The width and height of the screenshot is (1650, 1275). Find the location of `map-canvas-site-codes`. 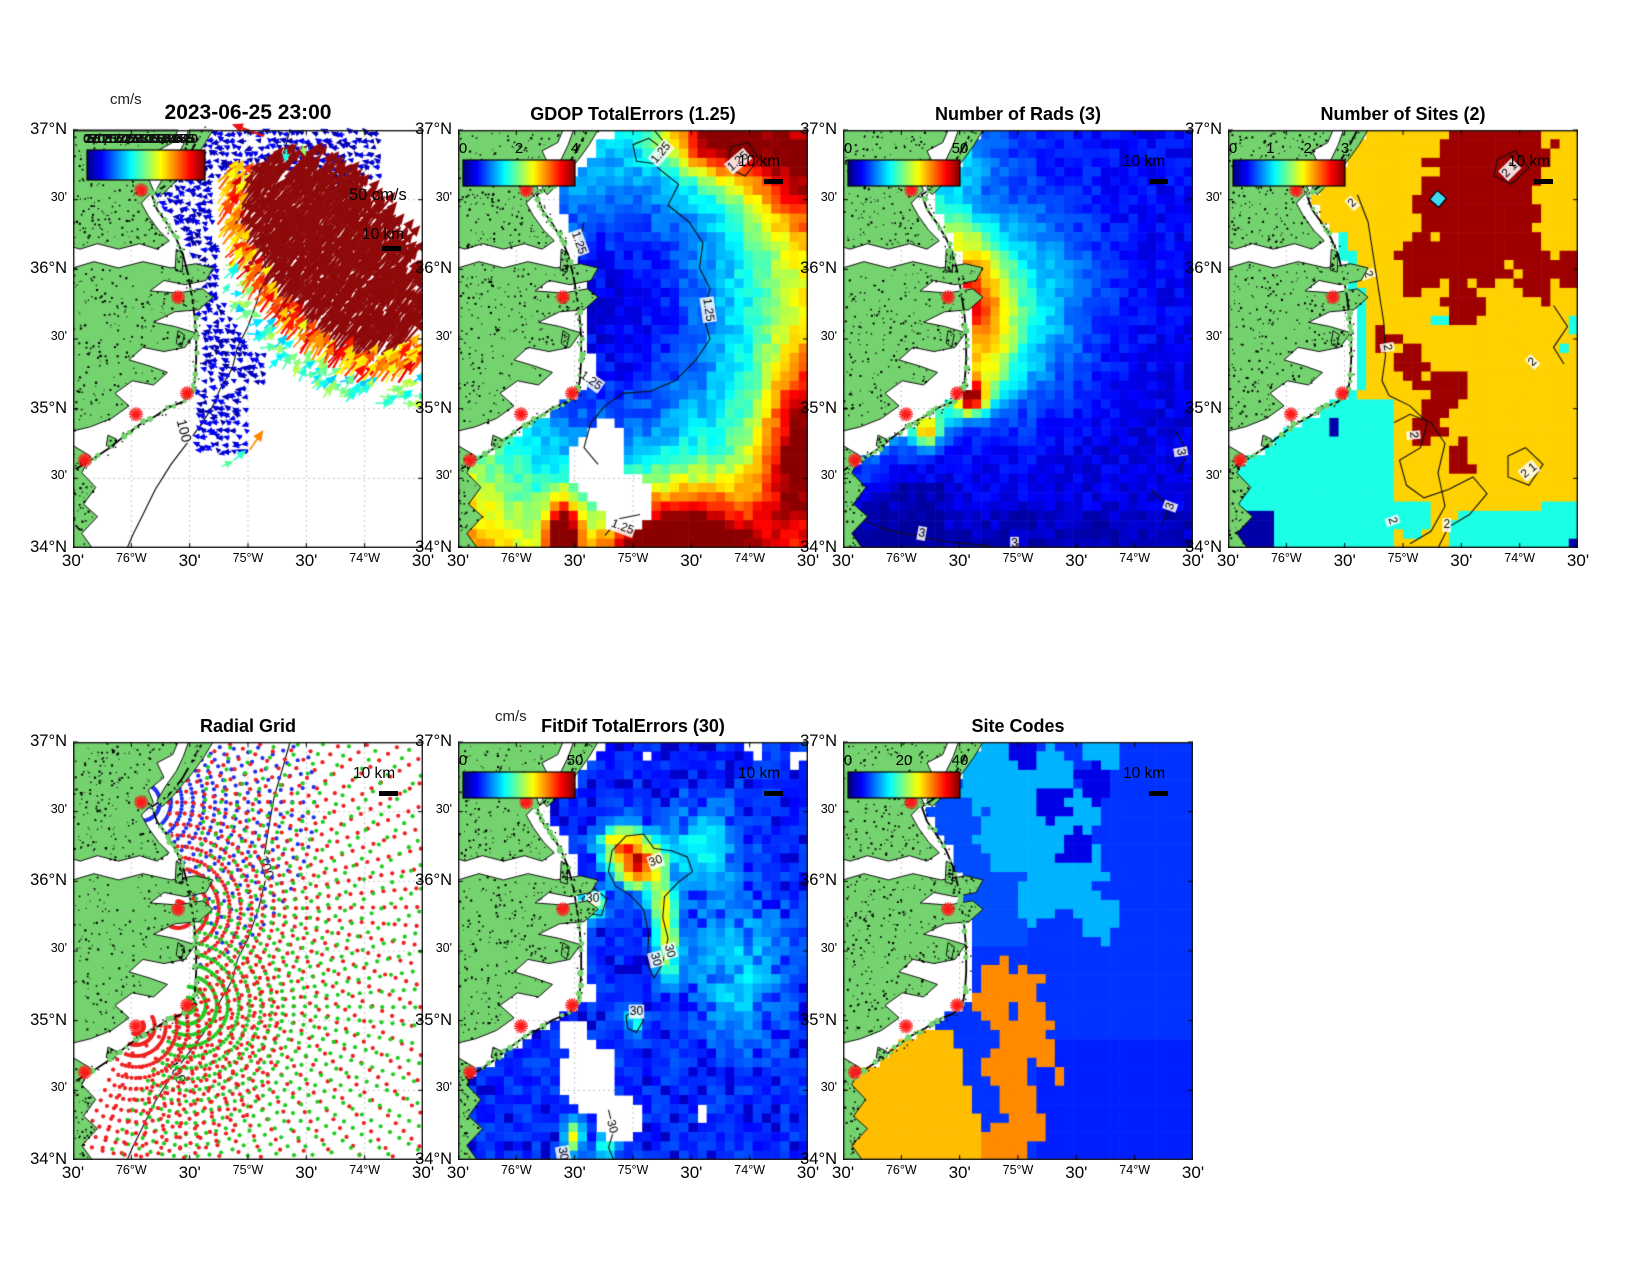

map-canvas-site-codes is located at coordinates (1018, 937).